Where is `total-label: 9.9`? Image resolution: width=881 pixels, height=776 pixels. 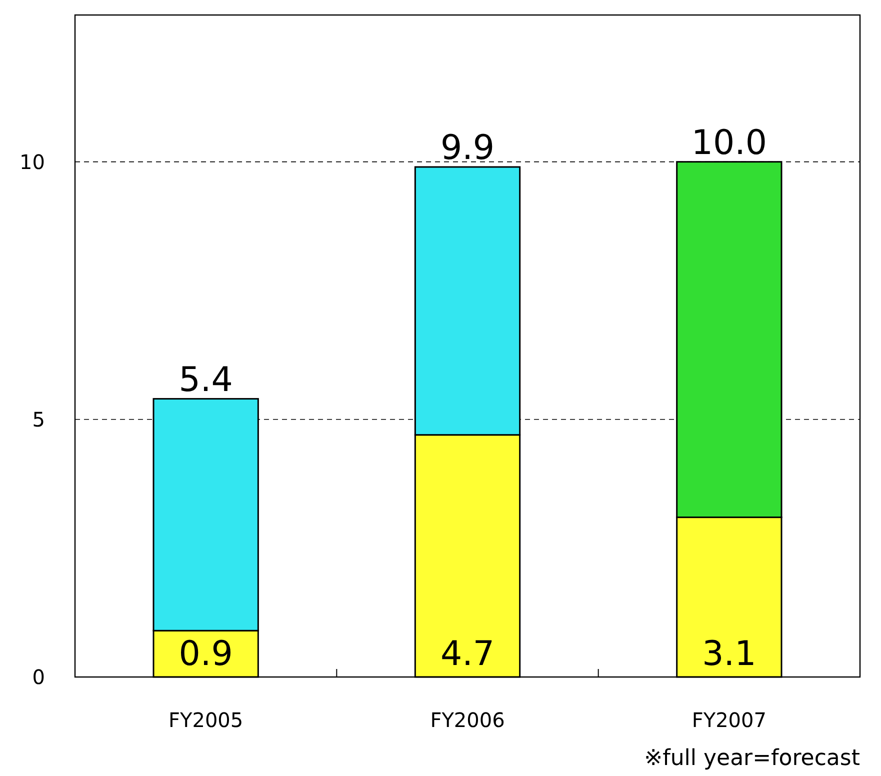
total-label: 9.9 is located at coordinates (467, 148).